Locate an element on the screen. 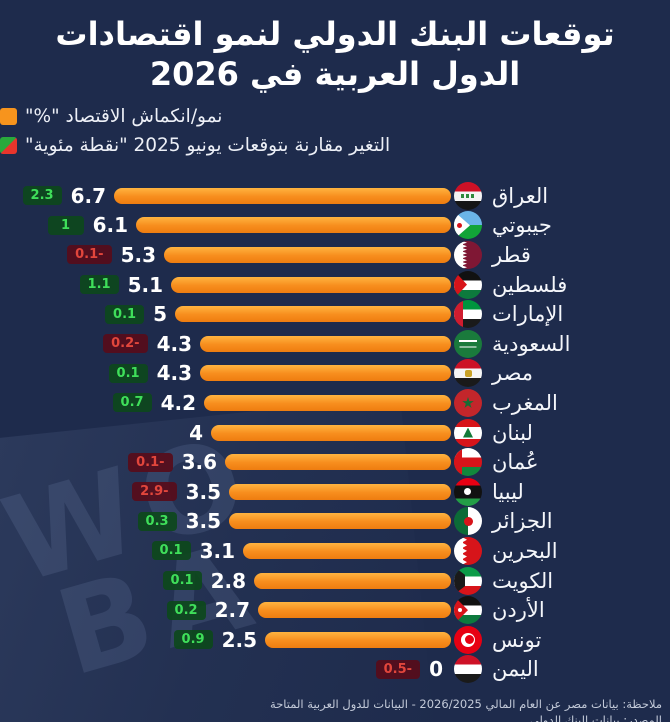  growth-value: 4 is located at coordinates (196, 432).